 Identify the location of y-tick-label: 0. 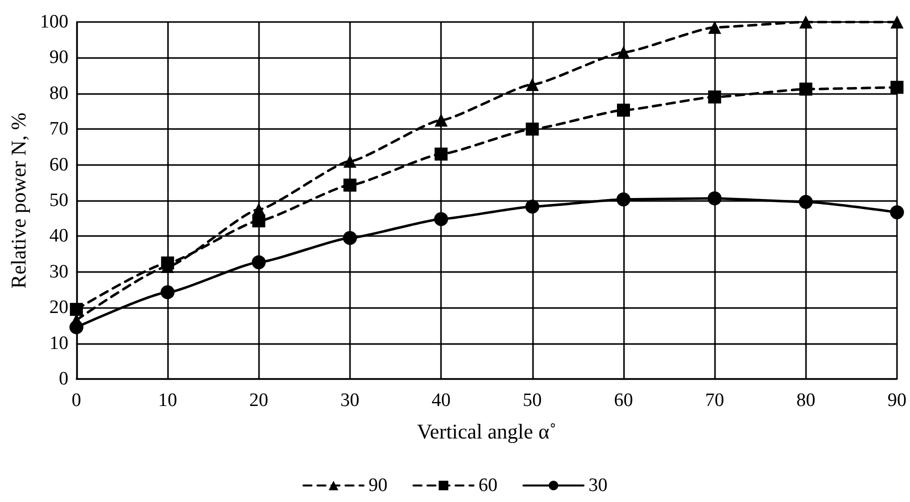
(63, 379).